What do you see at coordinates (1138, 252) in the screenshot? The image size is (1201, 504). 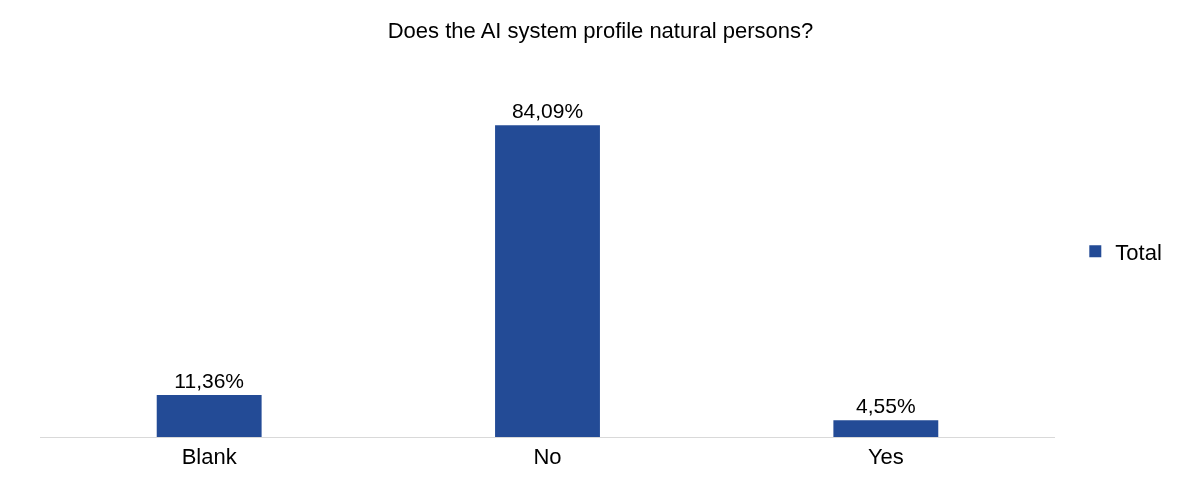 I see `legend-label: Total` at bounding box center [1138, 252].